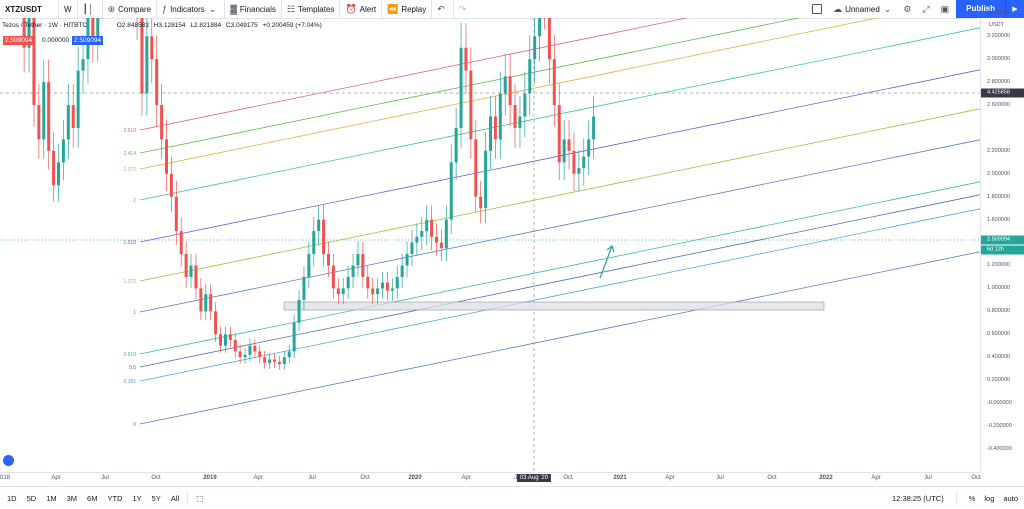 The width and height of the screenshot is (1024, 509). I want to click on indicators-label: Indicators, so click(187, 9).